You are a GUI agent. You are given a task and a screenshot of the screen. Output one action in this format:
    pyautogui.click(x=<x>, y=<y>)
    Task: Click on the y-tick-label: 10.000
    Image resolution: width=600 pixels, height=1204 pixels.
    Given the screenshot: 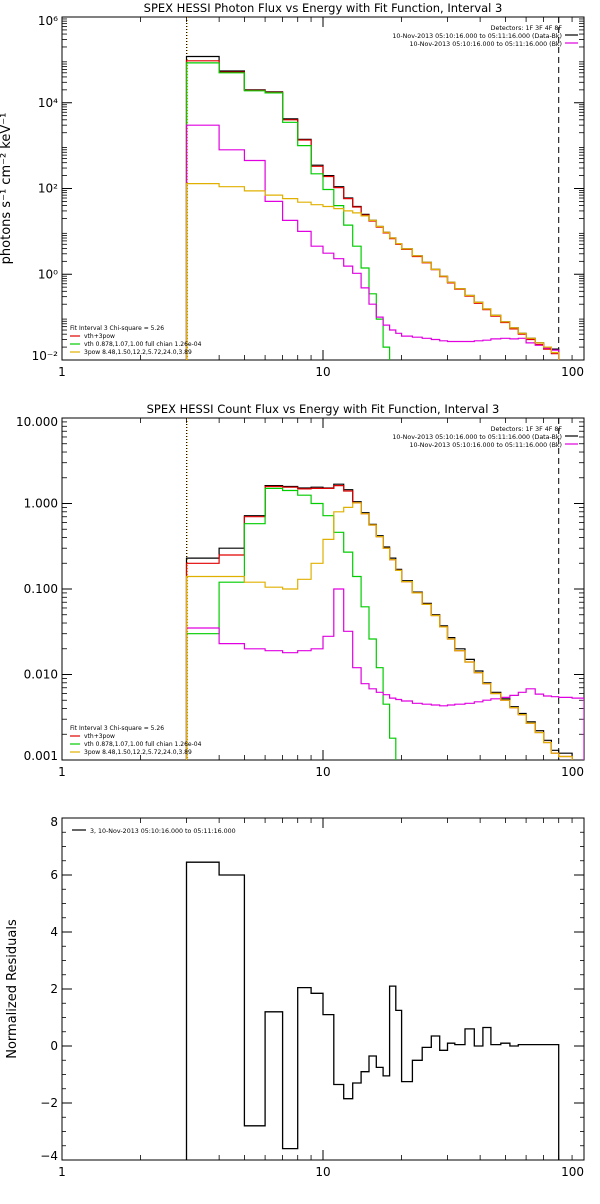 What is the action you would take?
    pyautogui.click(x=37, y=422)
    